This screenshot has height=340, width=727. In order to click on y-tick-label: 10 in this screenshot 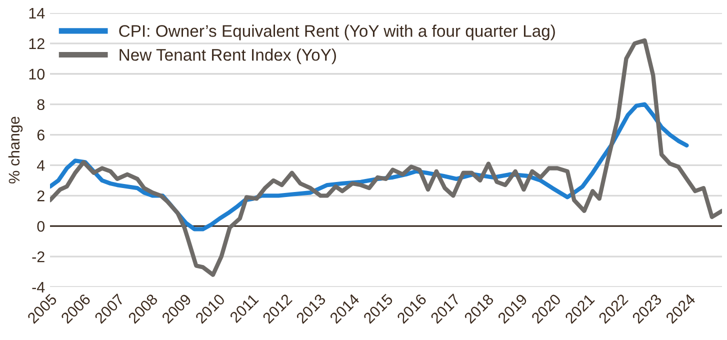, I will do `click(37, 74)`.